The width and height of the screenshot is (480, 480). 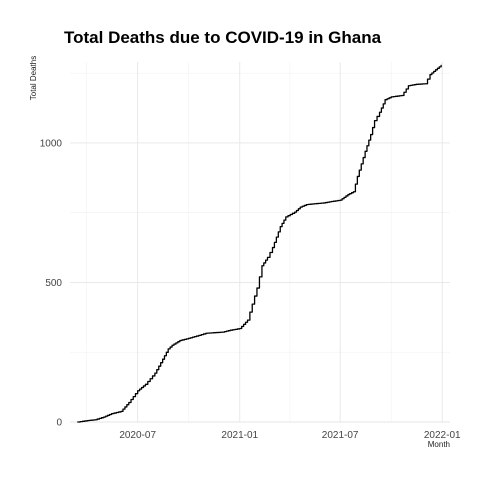 What do you see at coordinates (340, 435) in the screenshot?
I see `x-tick-label: 2021-07` at bounding box center [340, 435].